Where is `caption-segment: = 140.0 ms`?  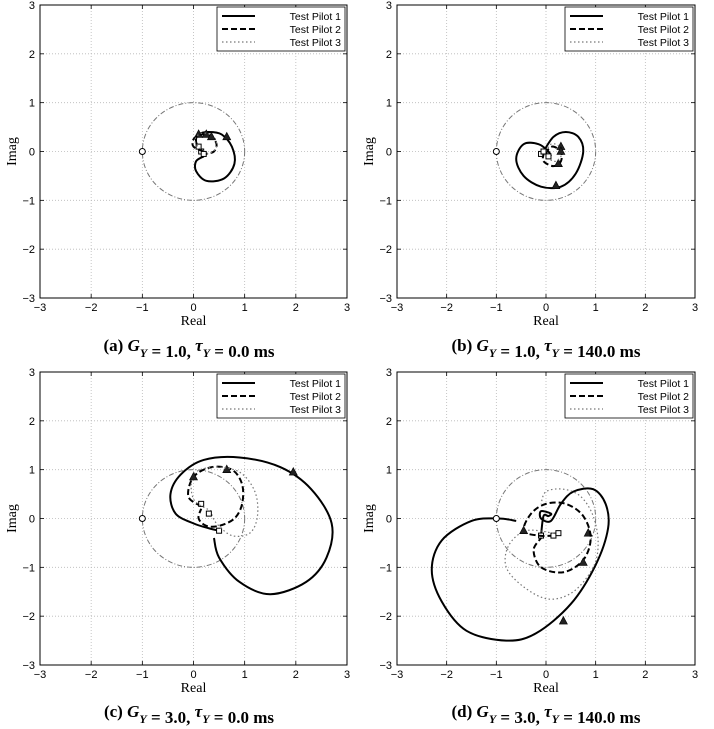
caption-segment: = 140.0 ms is located at coordinates (600, 717).